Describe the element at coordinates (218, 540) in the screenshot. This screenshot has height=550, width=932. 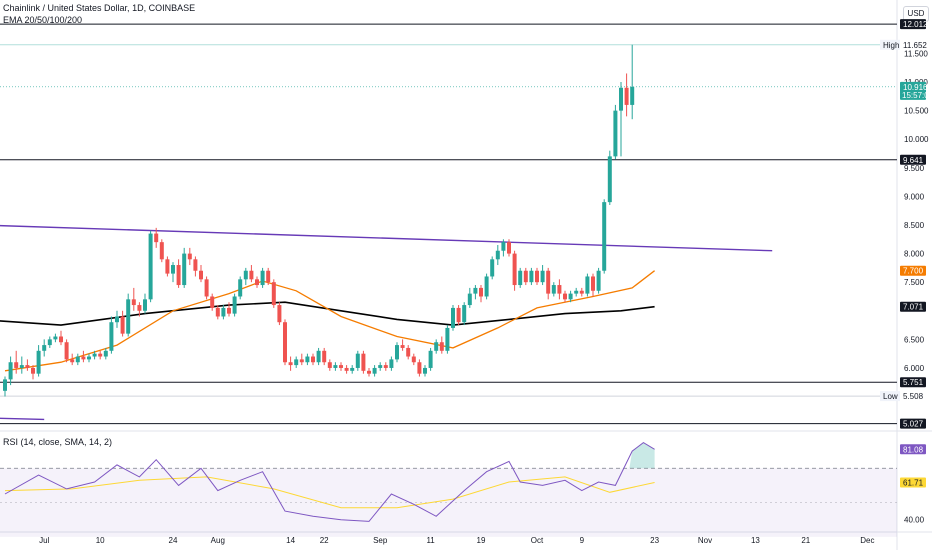
I see `time-tick-label: Aug` at that location.